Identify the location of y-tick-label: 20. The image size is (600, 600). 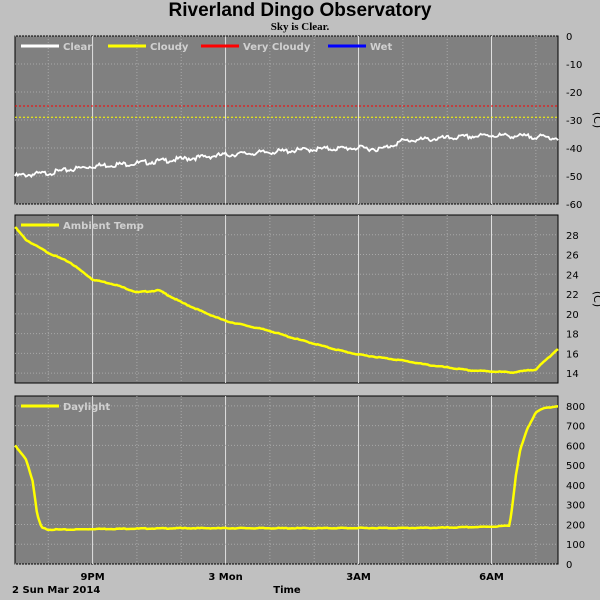
(572, 315).